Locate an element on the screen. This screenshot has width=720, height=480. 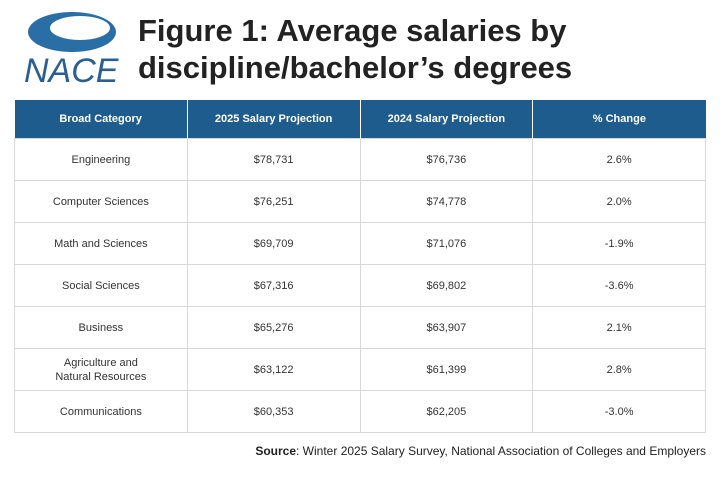
table-cell: $76,251 is located at coordinates (273, 201).